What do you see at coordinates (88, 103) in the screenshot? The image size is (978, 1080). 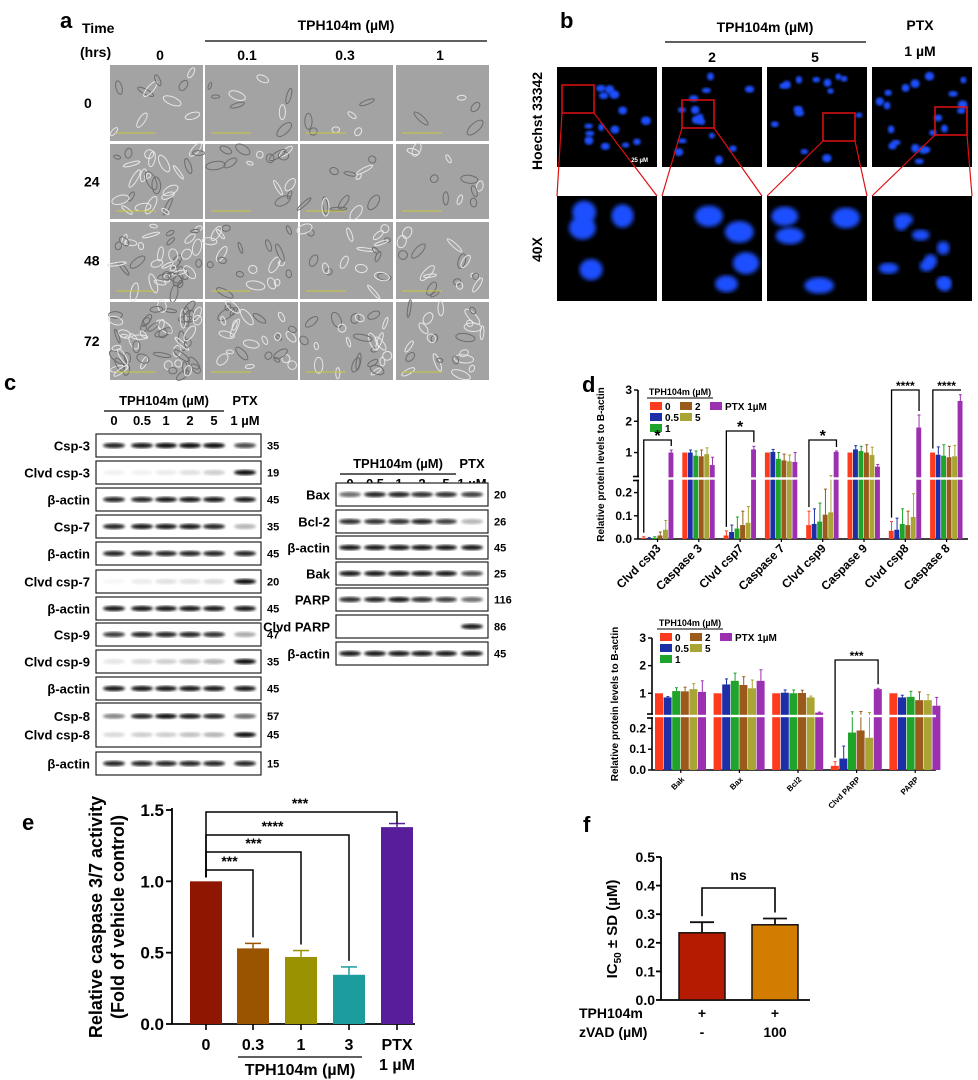 I see `row-label: 0` at bounding box center [88, 103].